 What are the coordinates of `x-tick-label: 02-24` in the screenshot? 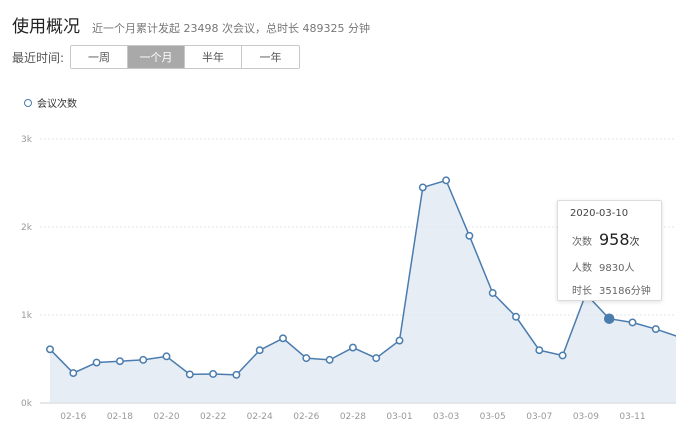 It's located at (260, 417).